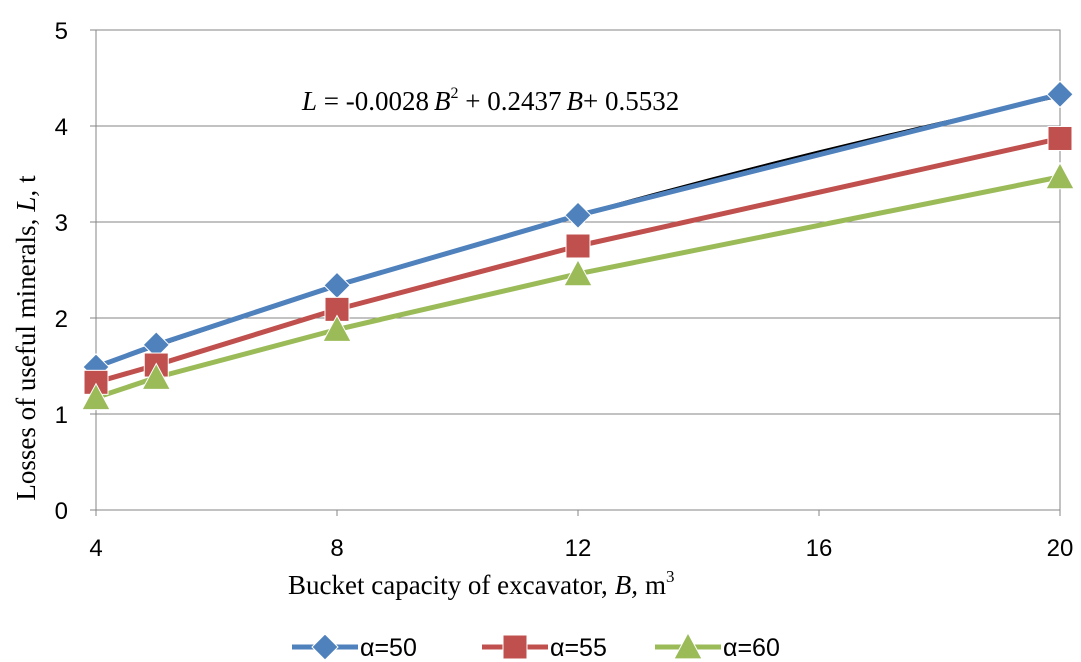 This screenshot has width=1081, height=662. What do you see at coordinates (61, 319) in the screenshot?
I see `y-tick-label: 2` at bounding box center [61, 319].